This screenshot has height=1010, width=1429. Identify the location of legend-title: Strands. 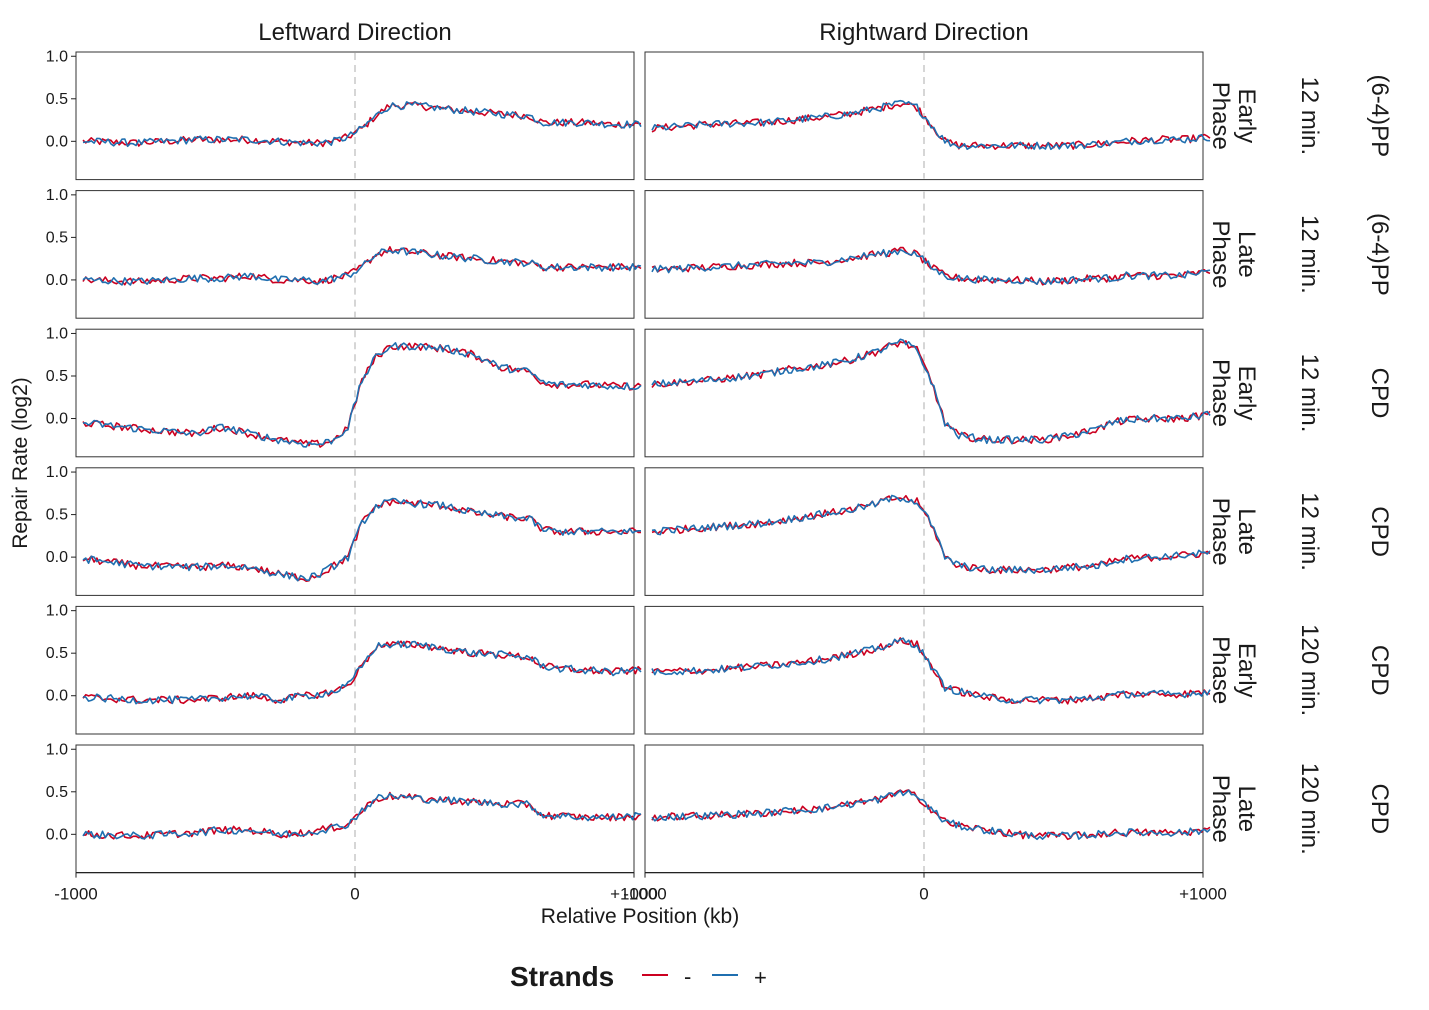
(562, 976).